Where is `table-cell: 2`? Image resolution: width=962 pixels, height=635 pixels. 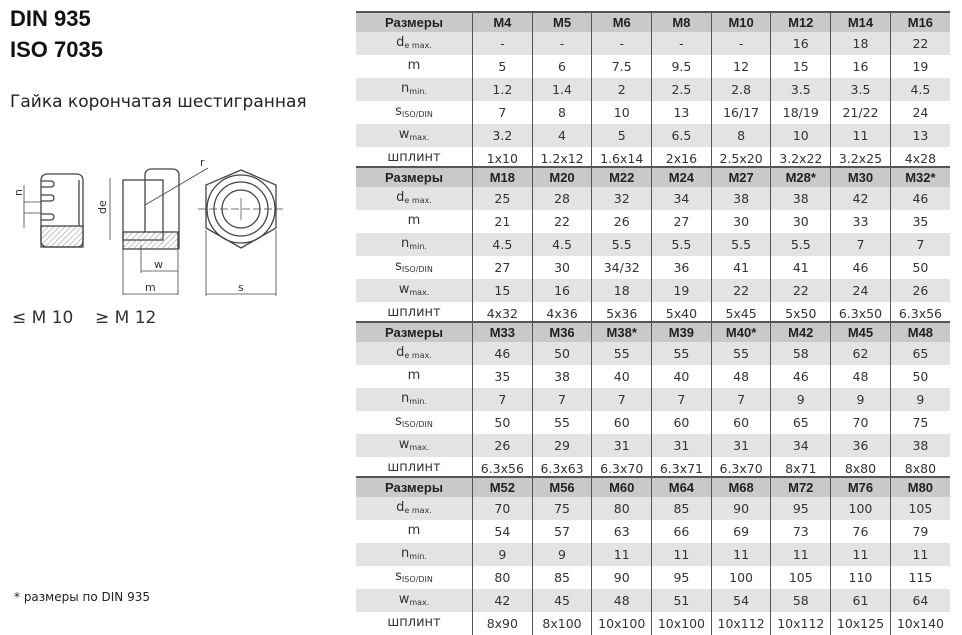
table-cell: 2 is located at coordinates (621, 89).